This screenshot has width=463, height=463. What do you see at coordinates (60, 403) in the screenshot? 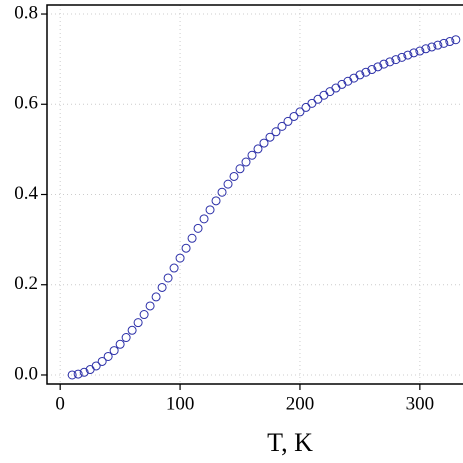
I see `x-tick-label: 0` at bounding box center [60, 403].